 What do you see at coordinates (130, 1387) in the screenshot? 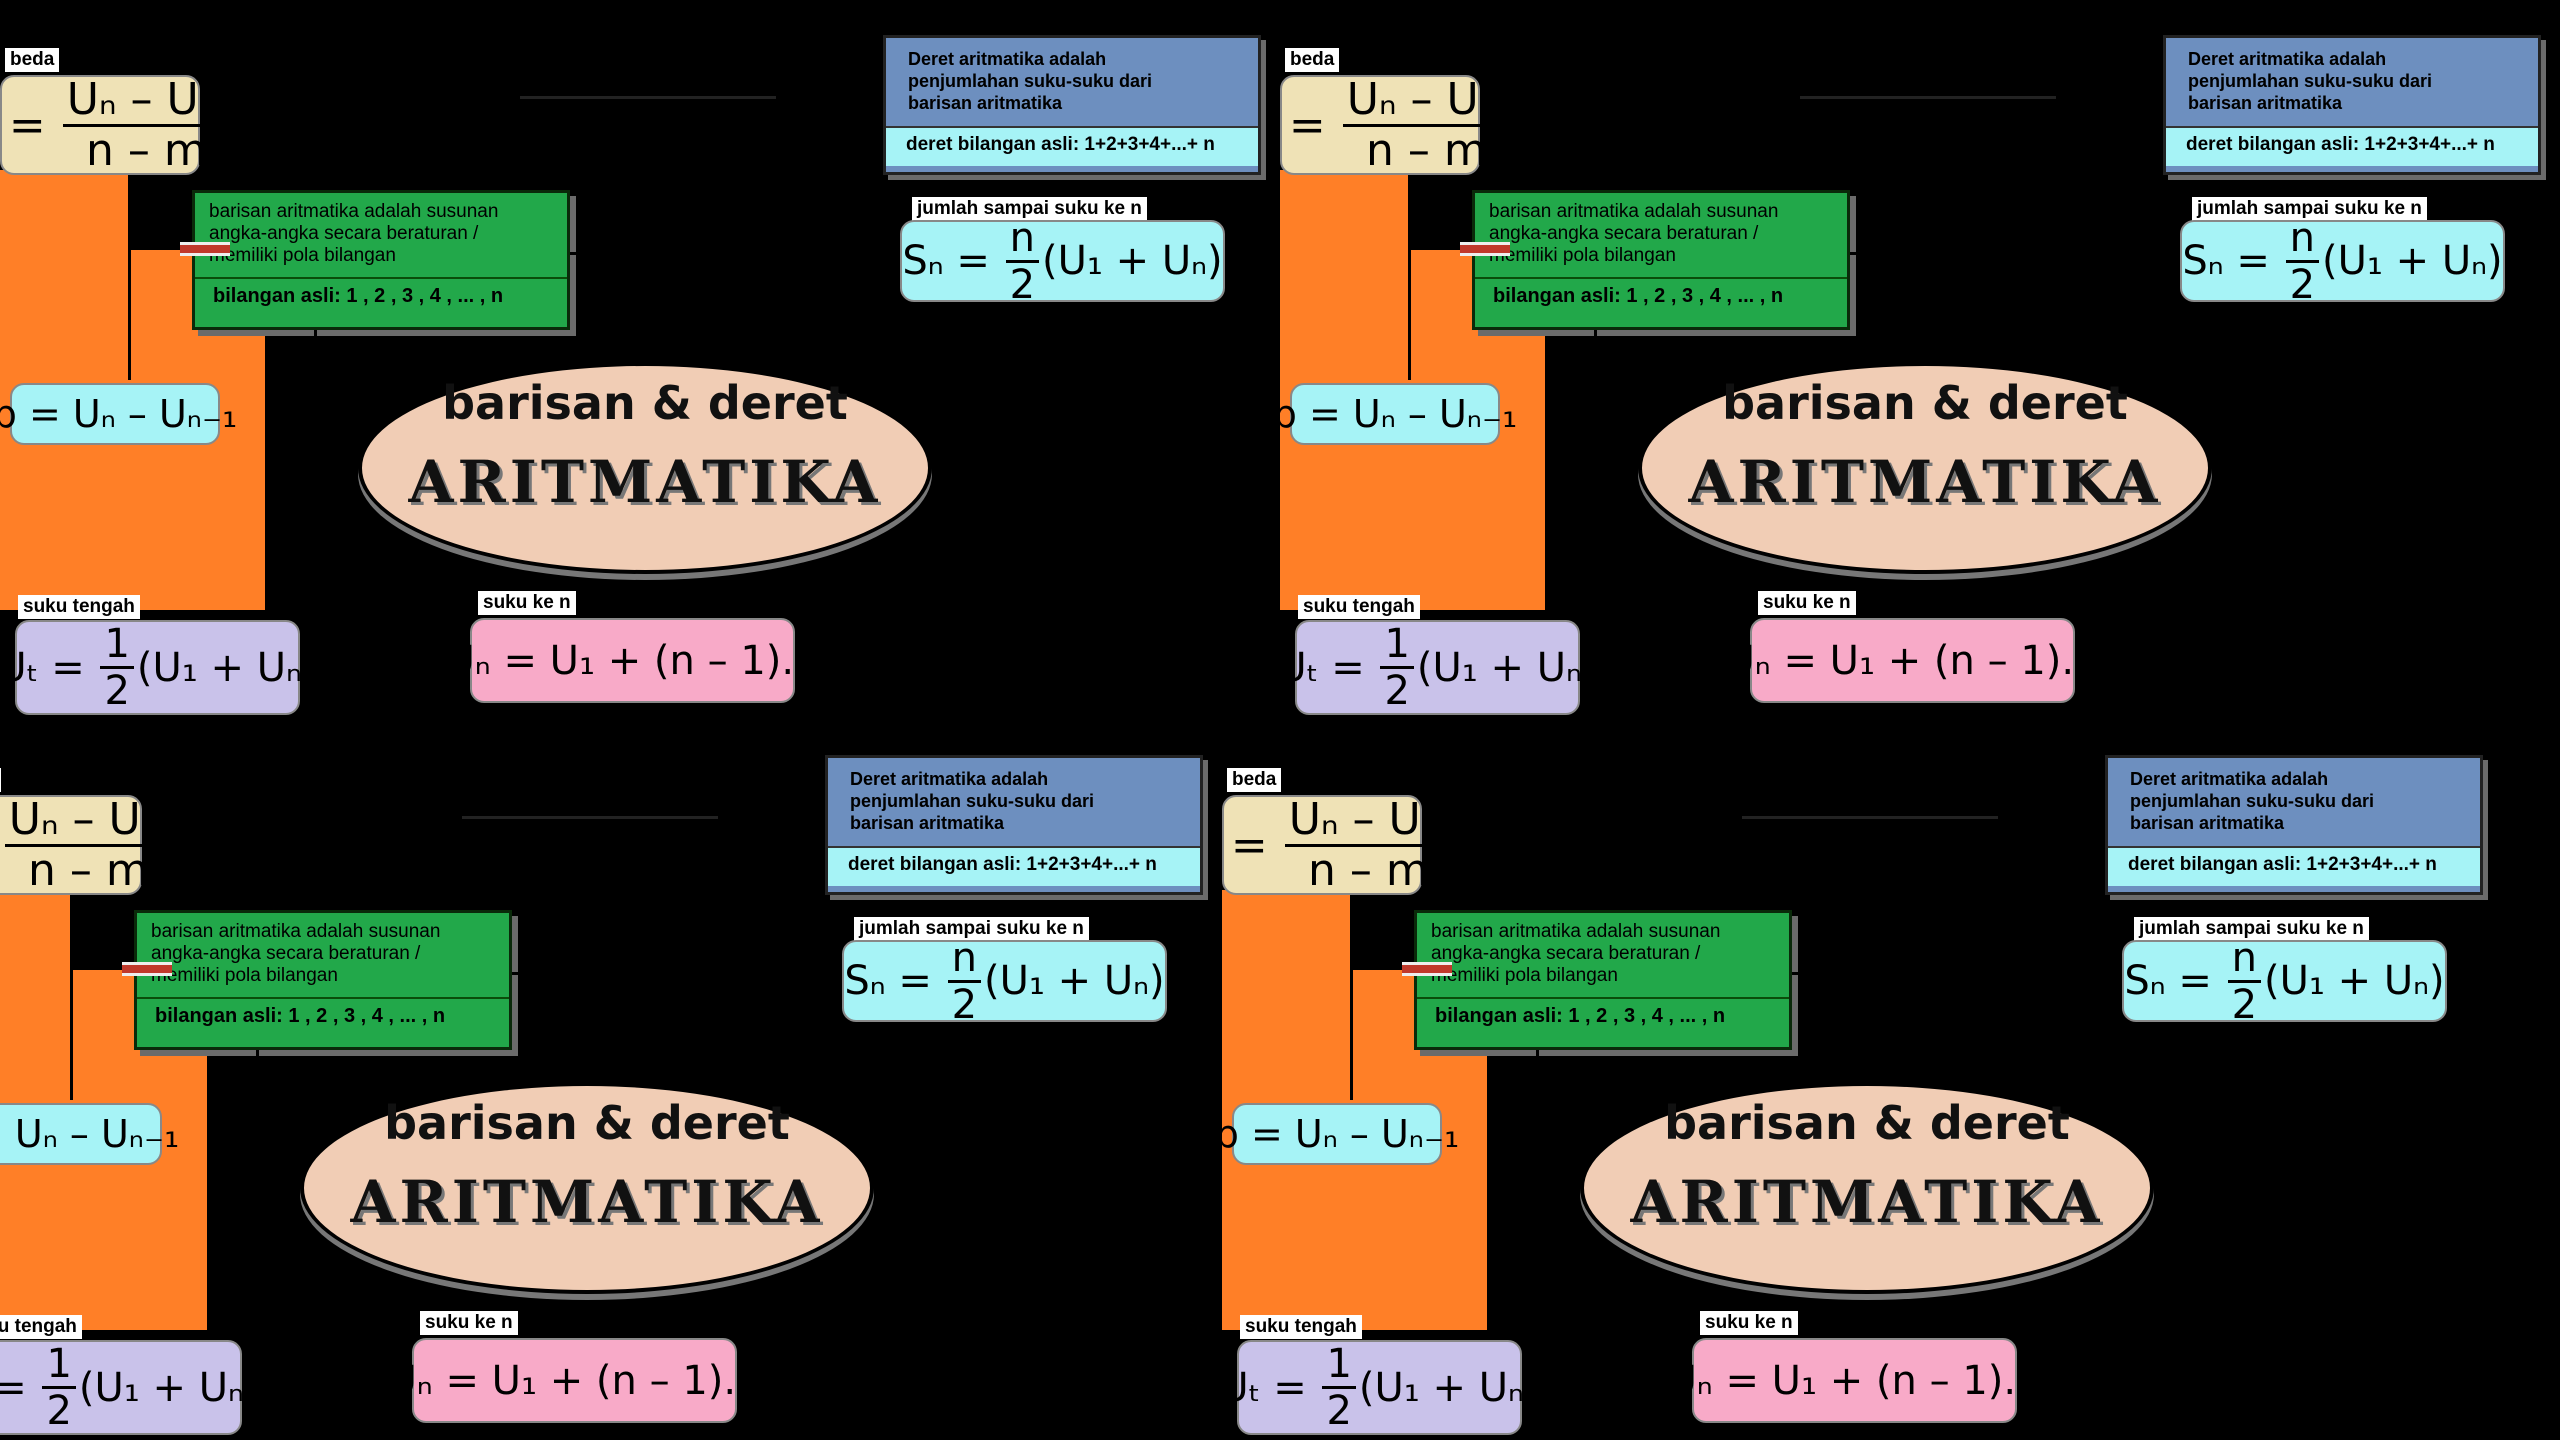
I see `formula-suku-tengah: Uₜ = 12 (U₁ + Uₙ)` at bounding box center [130, 1387].